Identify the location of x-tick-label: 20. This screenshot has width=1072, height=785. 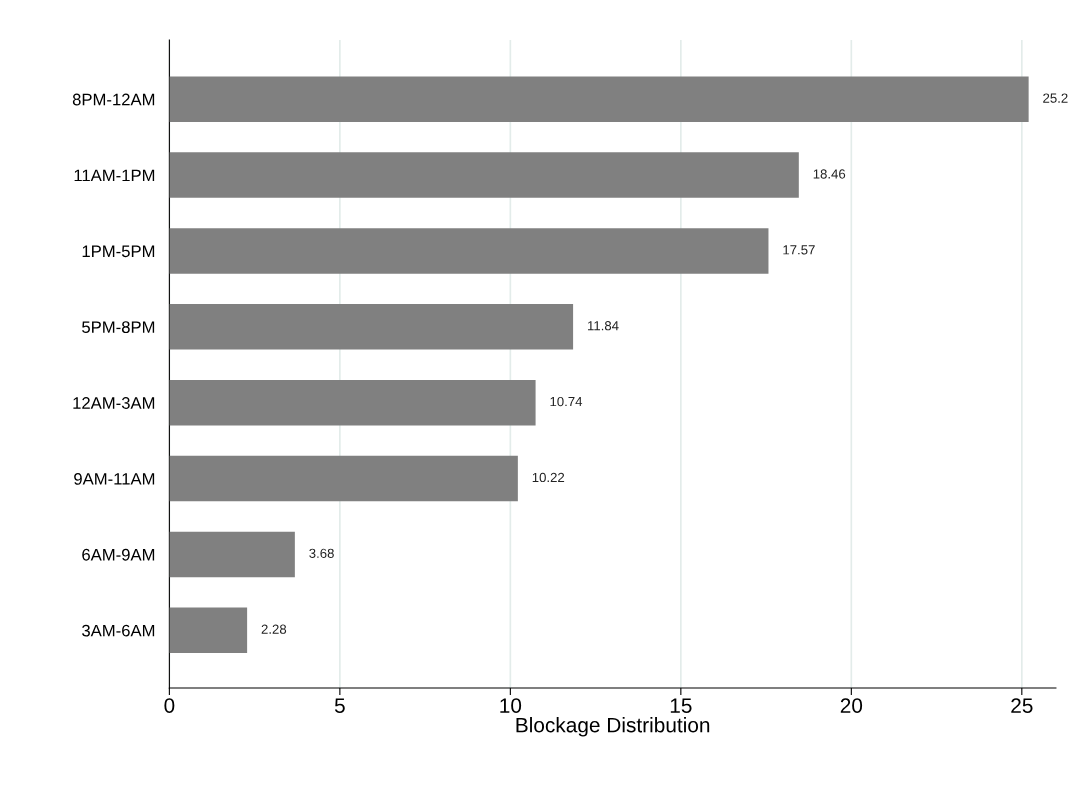
(851, 705).